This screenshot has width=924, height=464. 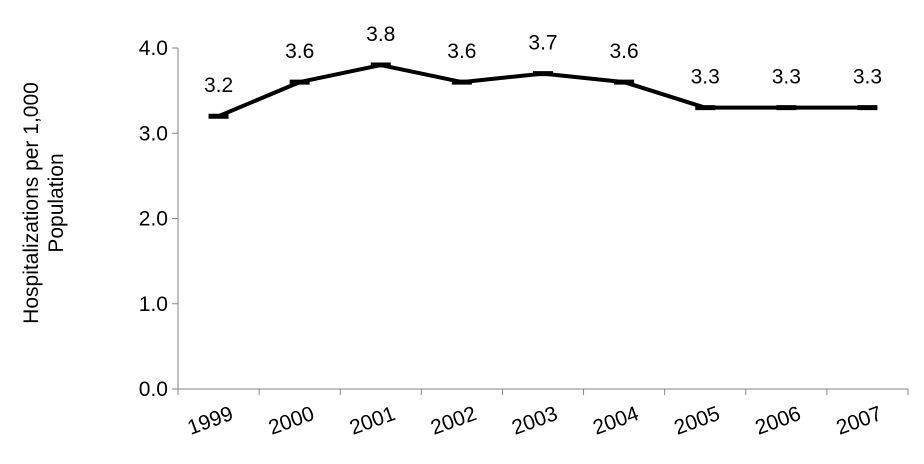 I want to click on x-tick-label: 2004, so click(x=616, y=421).